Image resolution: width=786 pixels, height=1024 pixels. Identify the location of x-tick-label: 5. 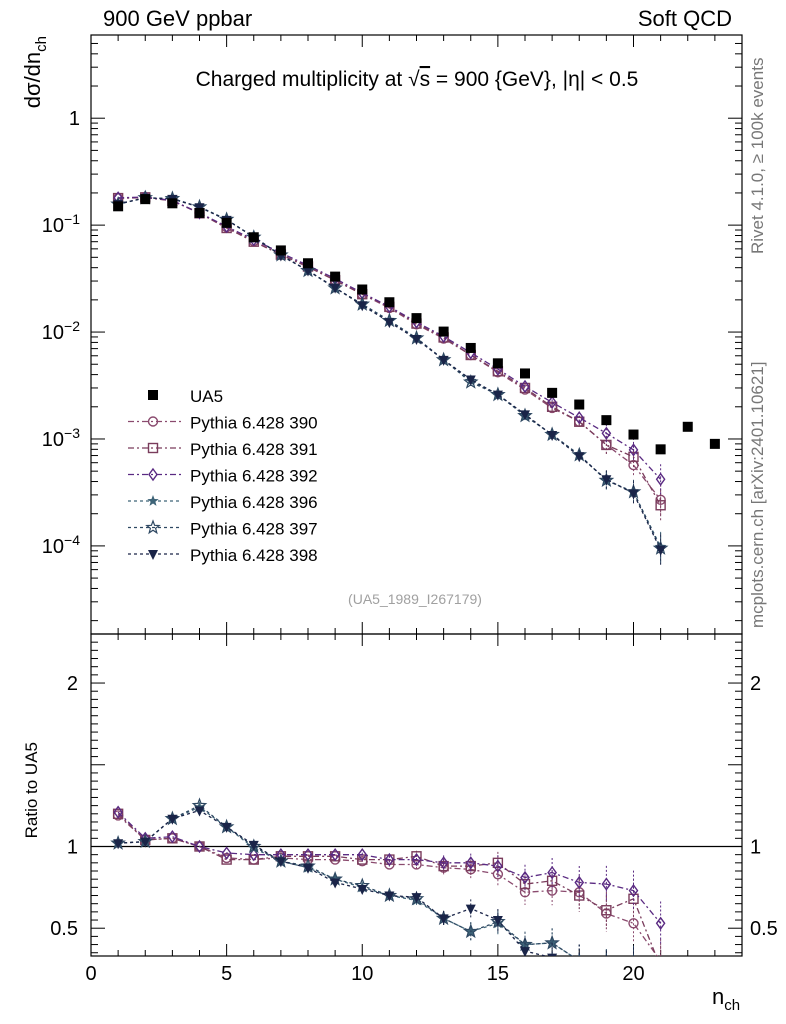
(226, 974).